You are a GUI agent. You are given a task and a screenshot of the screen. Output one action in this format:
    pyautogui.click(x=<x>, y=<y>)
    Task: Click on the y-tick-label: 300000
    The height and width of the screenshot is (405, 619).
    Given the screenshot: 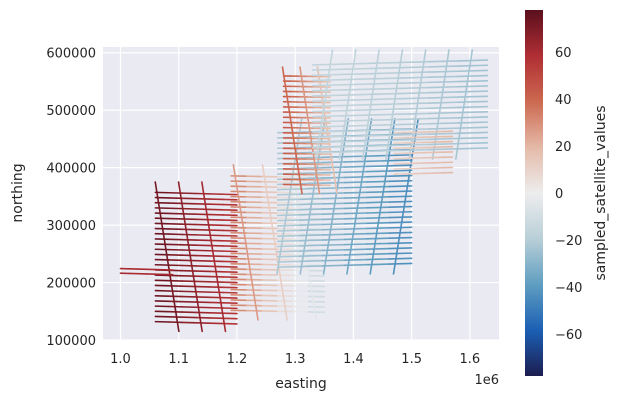 What is the action you would take?
    pyautogui.click(x=71, y=226)
    